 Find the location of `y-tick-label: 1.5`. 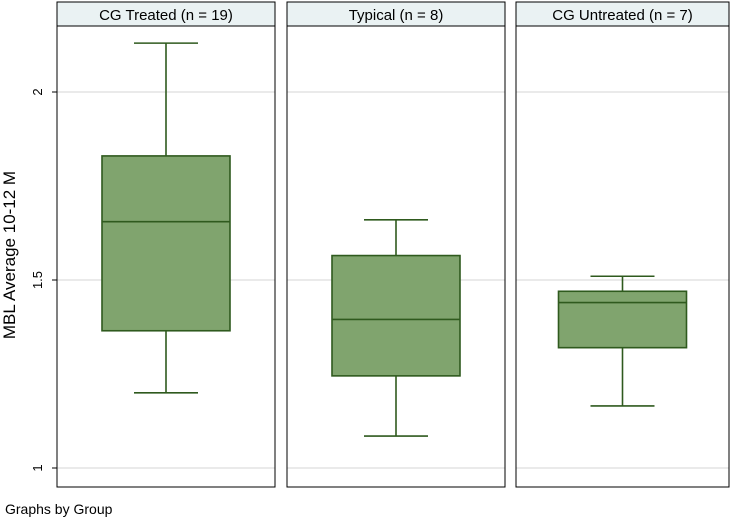

y-tick-label: 1.5 is located at coordinates (37, 280).